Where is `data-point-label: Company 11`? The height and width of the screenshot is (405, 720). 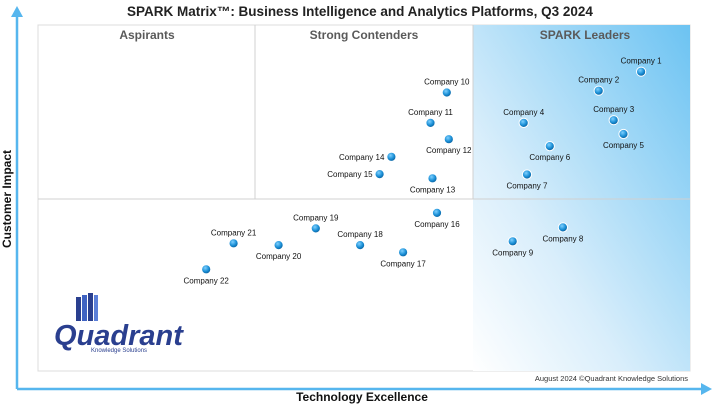
data-point-label: Company 11 is located at coordinates (430, 112).